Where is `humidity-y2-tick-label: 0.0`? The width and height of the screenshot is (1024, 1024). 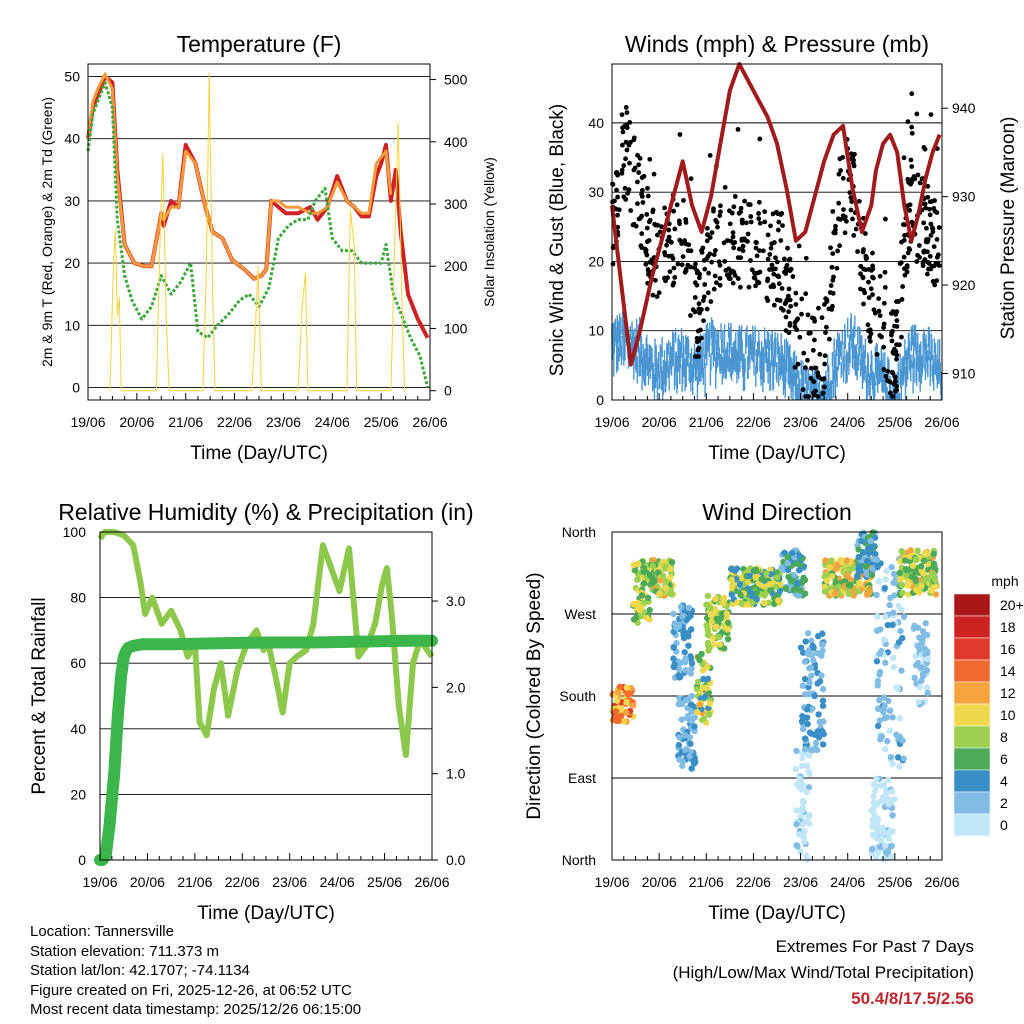
humidity-y2-tick-label: 0.0 is located at coordinates (456, 860).